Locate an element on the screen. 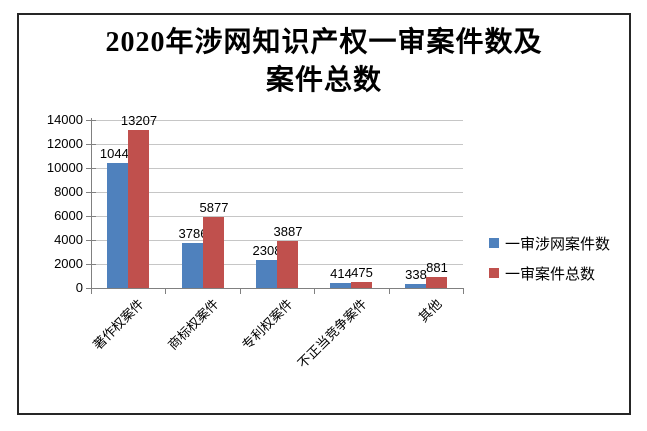 This screenshot has width=647, height=431. legend: 一审涉网案件数 一审案件总数 is located at coordinates (549, 265).